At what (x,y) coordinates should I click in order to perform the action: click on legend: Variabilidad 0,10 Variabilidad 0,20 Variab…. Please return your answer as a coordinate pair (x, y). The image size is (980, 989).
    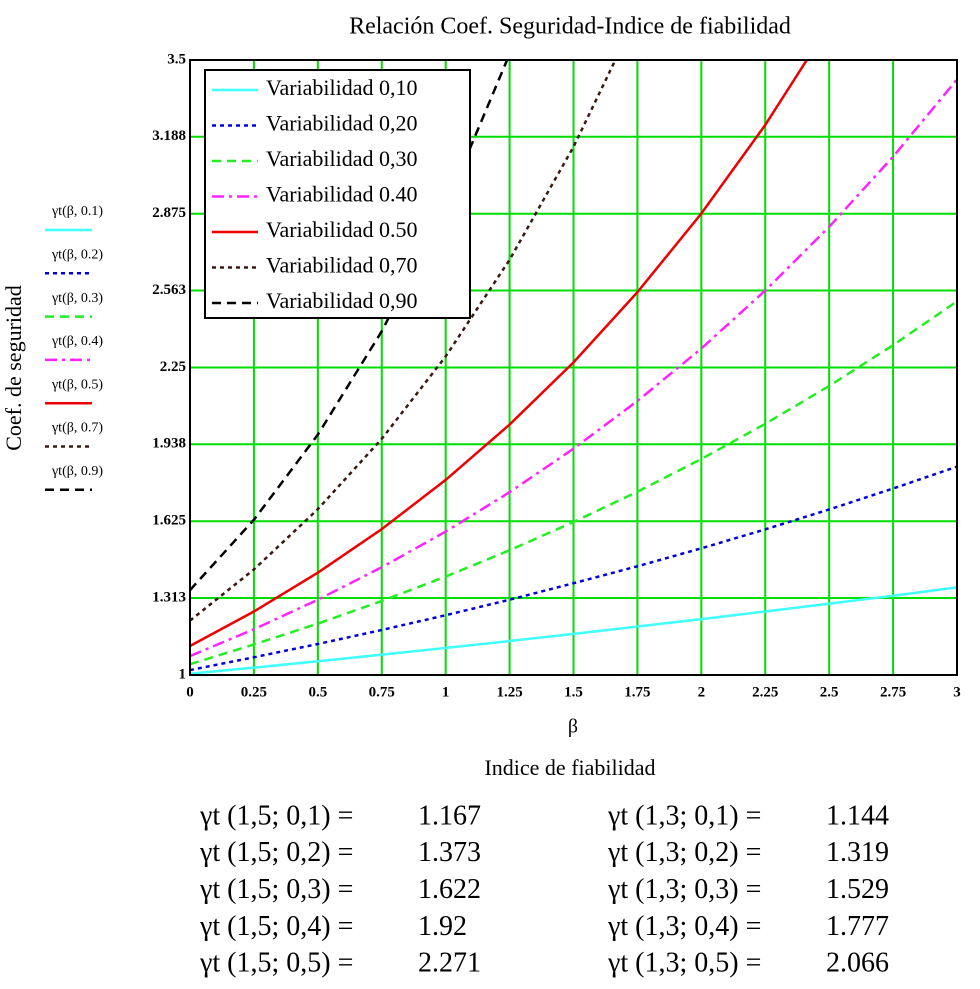
    Looking at the image, I should click on (337, 194).